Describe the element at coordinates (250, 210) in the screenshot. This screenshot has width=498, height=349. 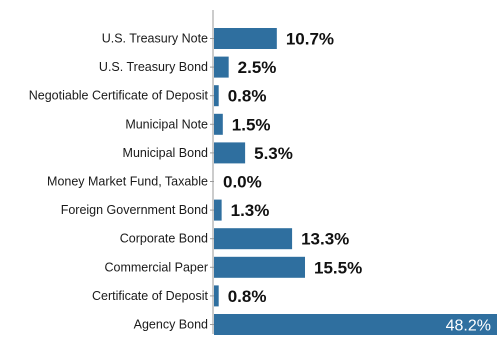
I see `value-label: 1.3%` at that location.